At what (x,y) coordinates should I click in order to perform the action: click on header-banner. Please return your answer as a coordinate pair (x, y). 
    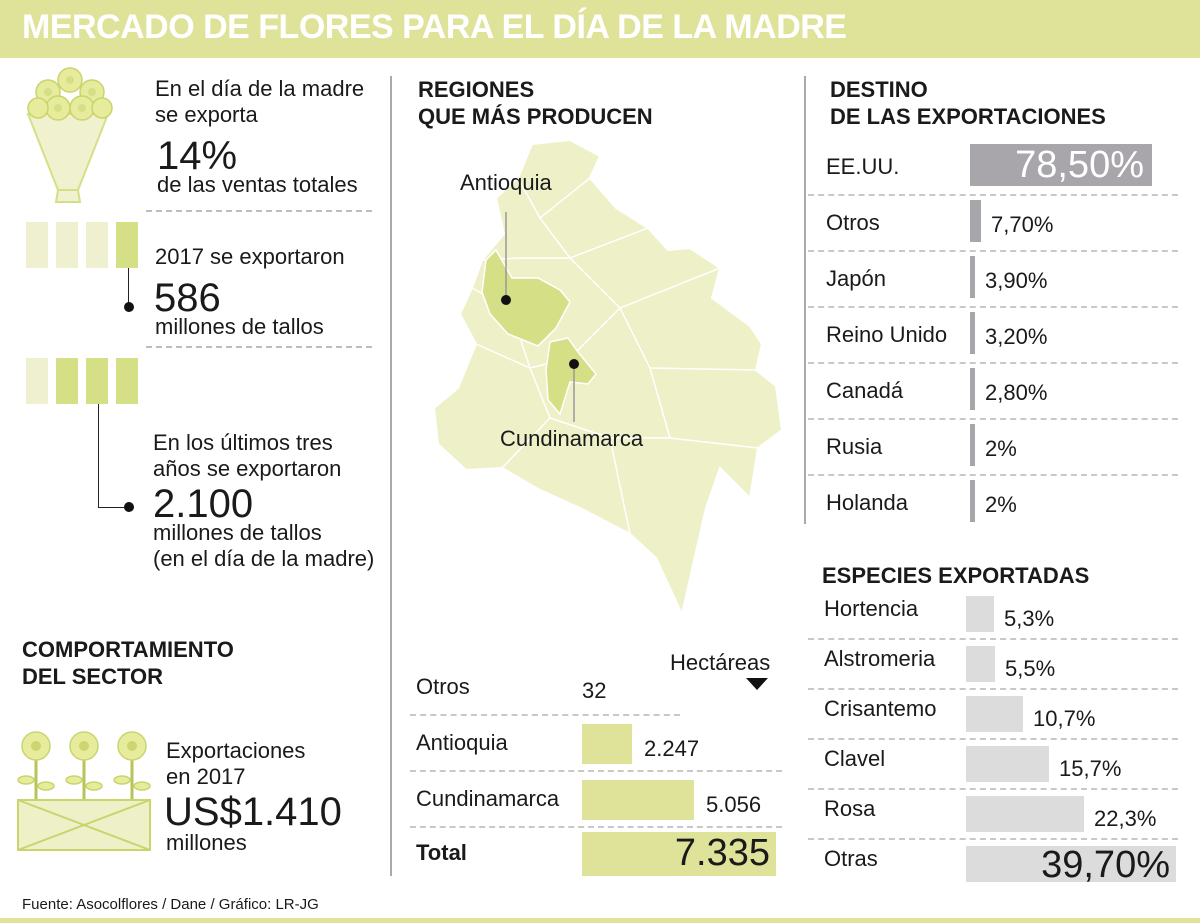
    Looking at the image, I should click on (600, 29).